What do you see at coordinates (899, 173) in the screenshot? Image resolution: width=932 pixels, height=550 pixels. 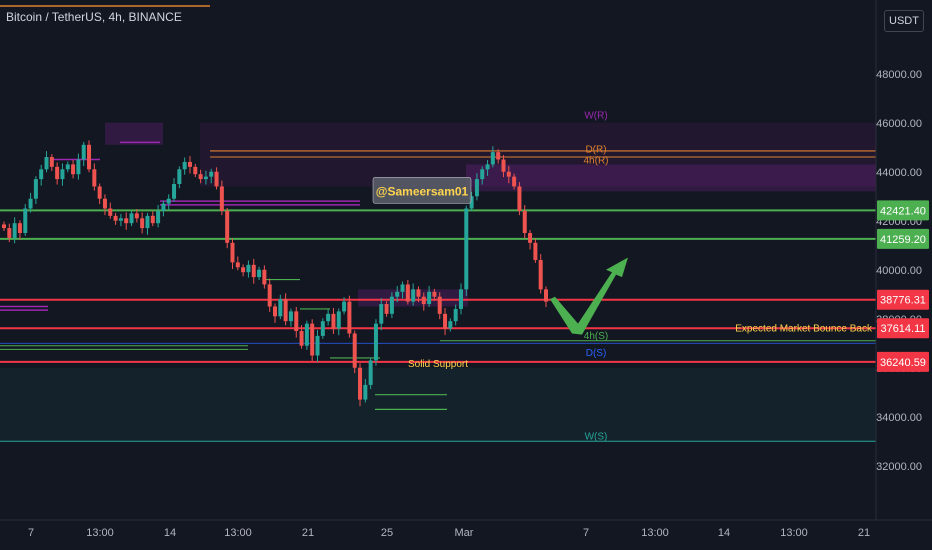 I see `y-tick-label: 44000.00` at bounding box center [899, 173].